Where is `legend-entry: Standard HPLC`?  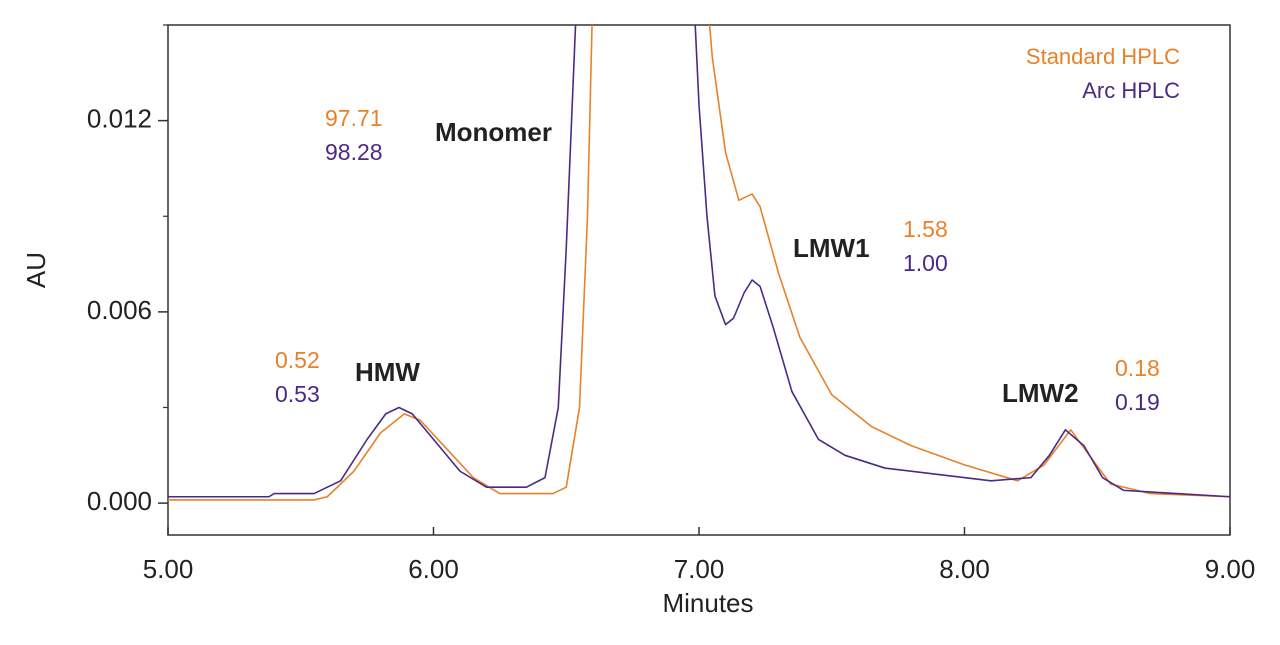
legend-entry: Standard HPLC is located at coordinates (1103, 56).